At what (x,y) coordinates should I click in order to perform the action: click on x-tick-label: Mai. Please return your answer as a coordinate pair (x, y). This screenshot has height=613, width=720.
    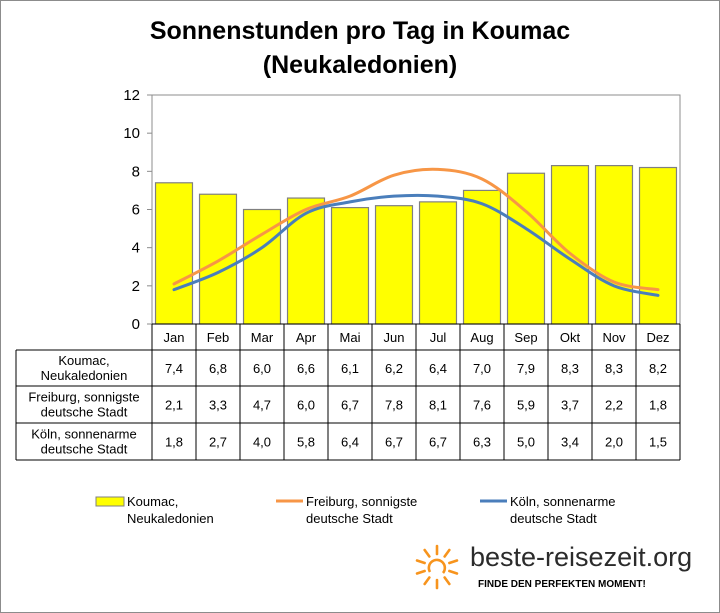
    Looking at the image, I should click on (350, 337).